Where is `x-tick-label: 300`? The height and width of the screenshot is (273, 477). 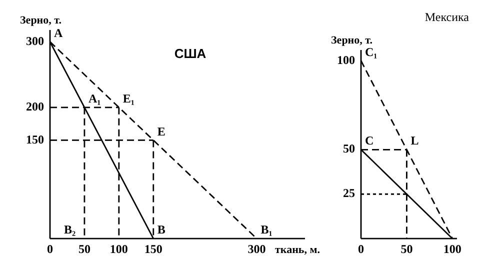 x-tick-label: 300 is located at coordinates (257, 249).